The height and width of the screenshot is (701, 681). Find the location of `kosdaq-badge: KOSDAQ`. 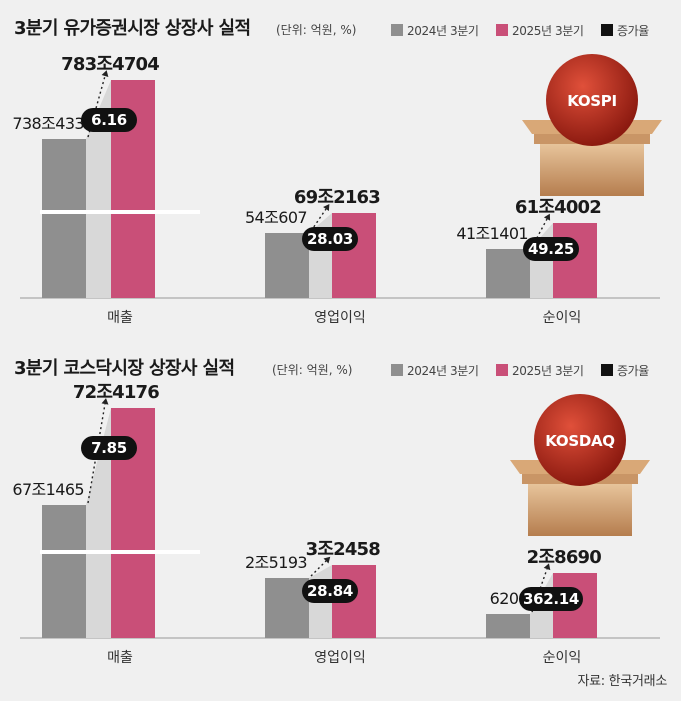

kosdaq-badge: KOSDAQ is located at coordinates (580, 465).